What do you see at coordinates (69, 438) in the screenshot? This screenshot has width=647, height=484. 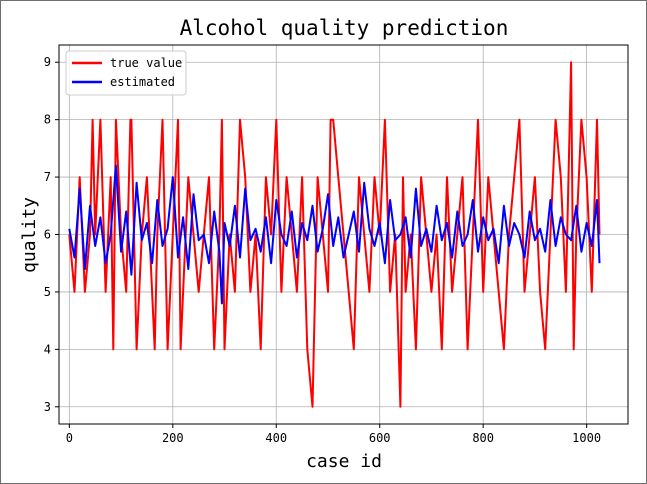 I see `x-tick-label: 0` at bounding box center [69, 438].